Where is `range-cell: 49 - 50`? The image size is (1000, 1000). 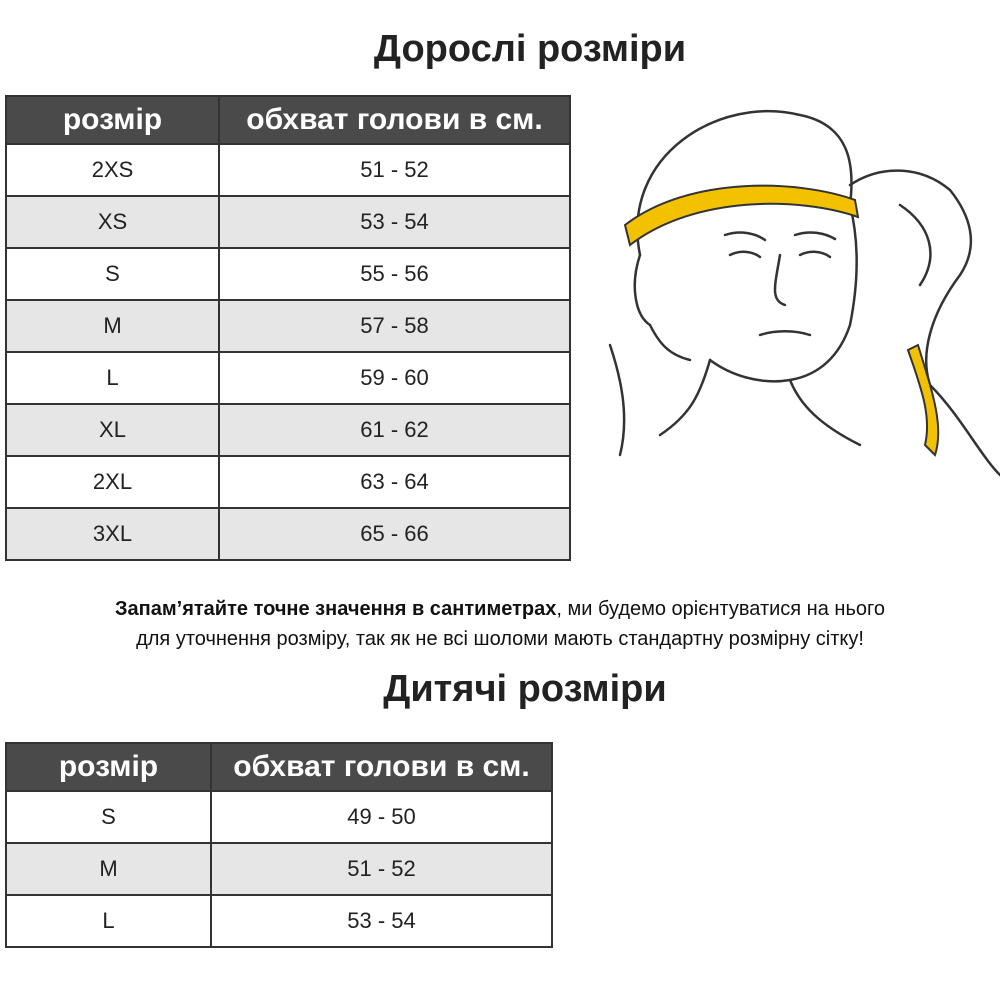
range-cell: 49 - 50 is located at coordinates (381, 817).